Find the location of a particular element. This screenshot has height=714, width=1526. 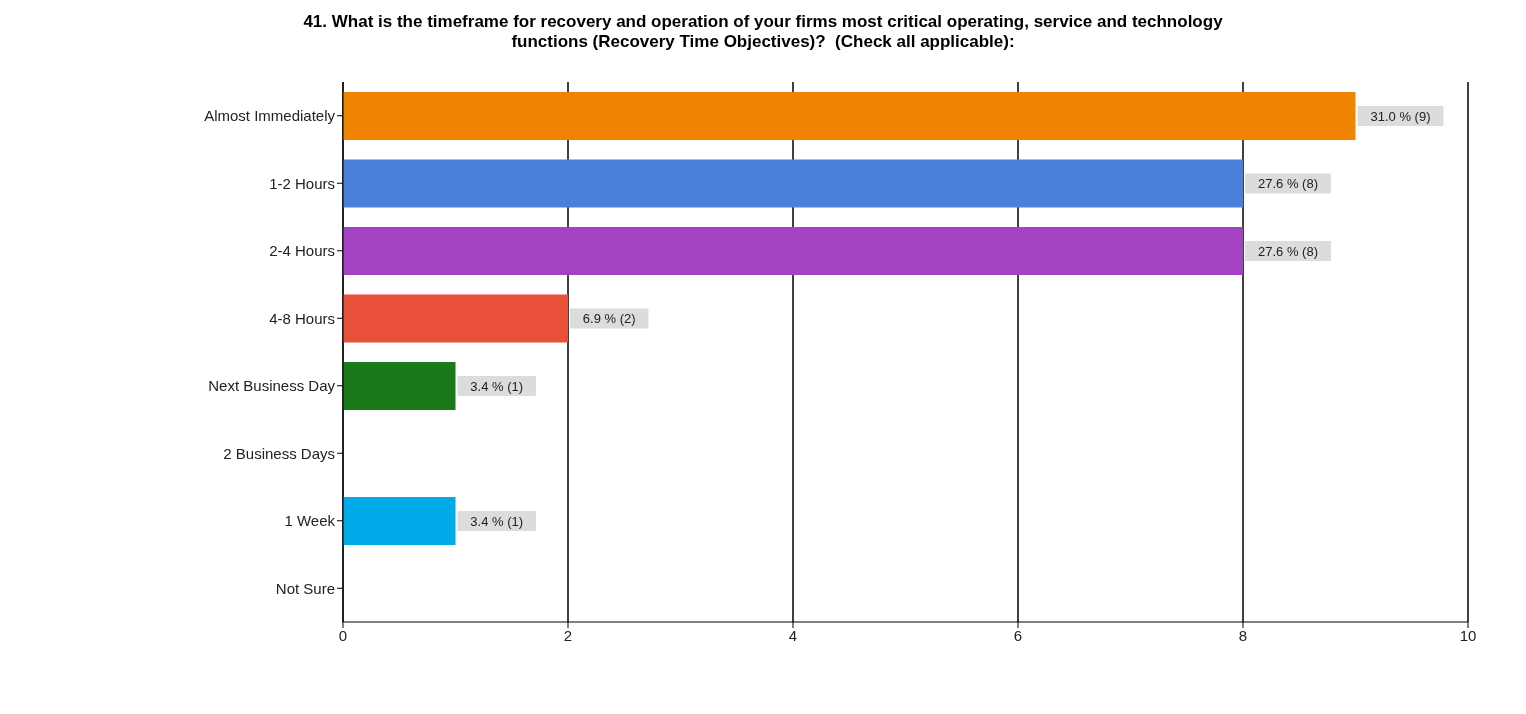

y-tick-label: 2 Business Days is located at coordinates (279, 453).